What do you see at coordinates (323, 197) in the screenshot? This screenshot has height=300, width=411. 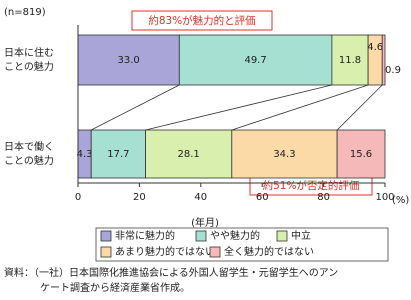 I see `x-tick-label: 80` at bounding box center [323, 197].